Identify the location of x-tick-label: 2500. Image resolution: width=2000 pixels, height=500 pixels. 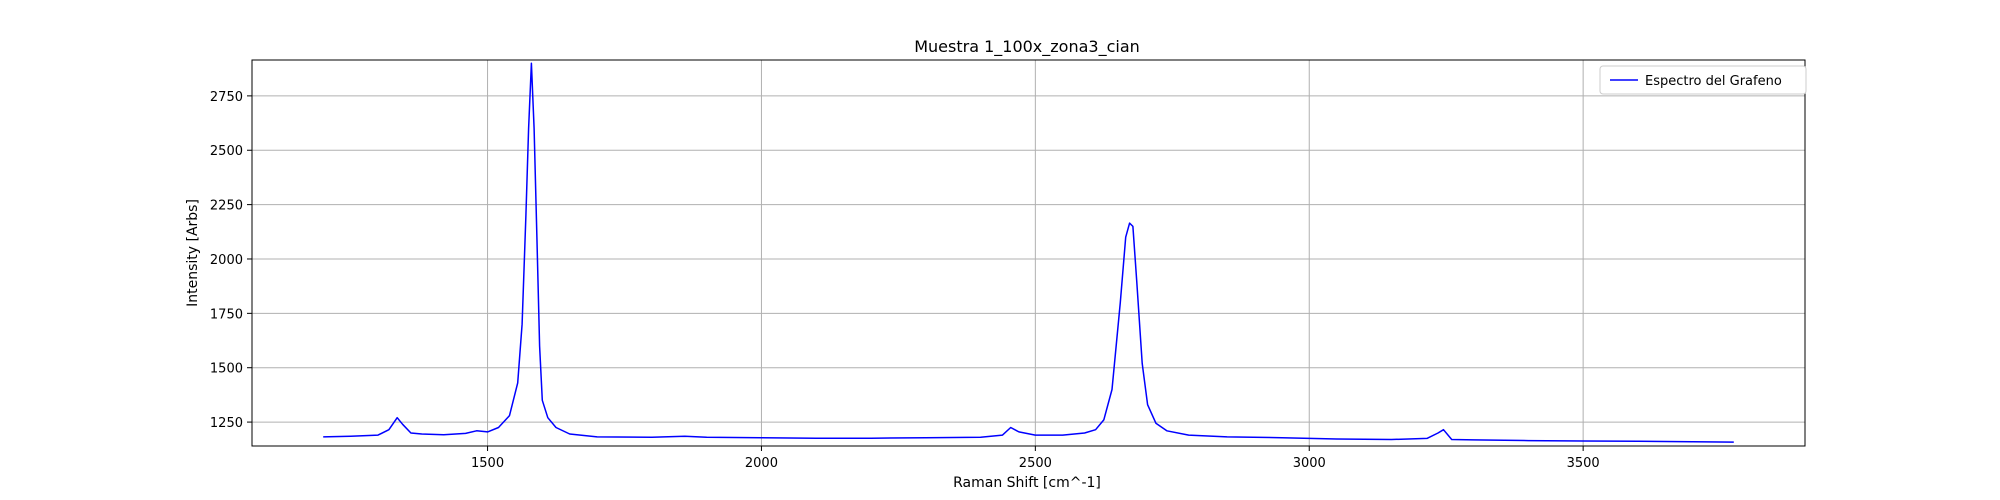
(1035, 463).